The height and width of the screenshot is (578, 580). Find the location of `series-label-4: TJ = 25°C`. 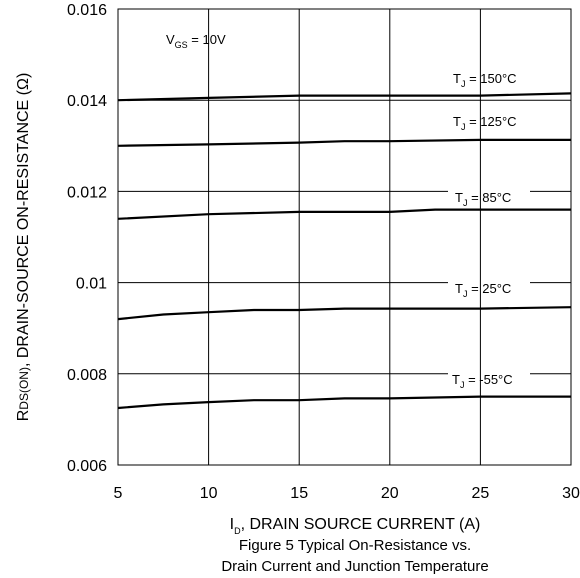

series-label-4: TJ = 25°C is located at coordinates (483, 290).